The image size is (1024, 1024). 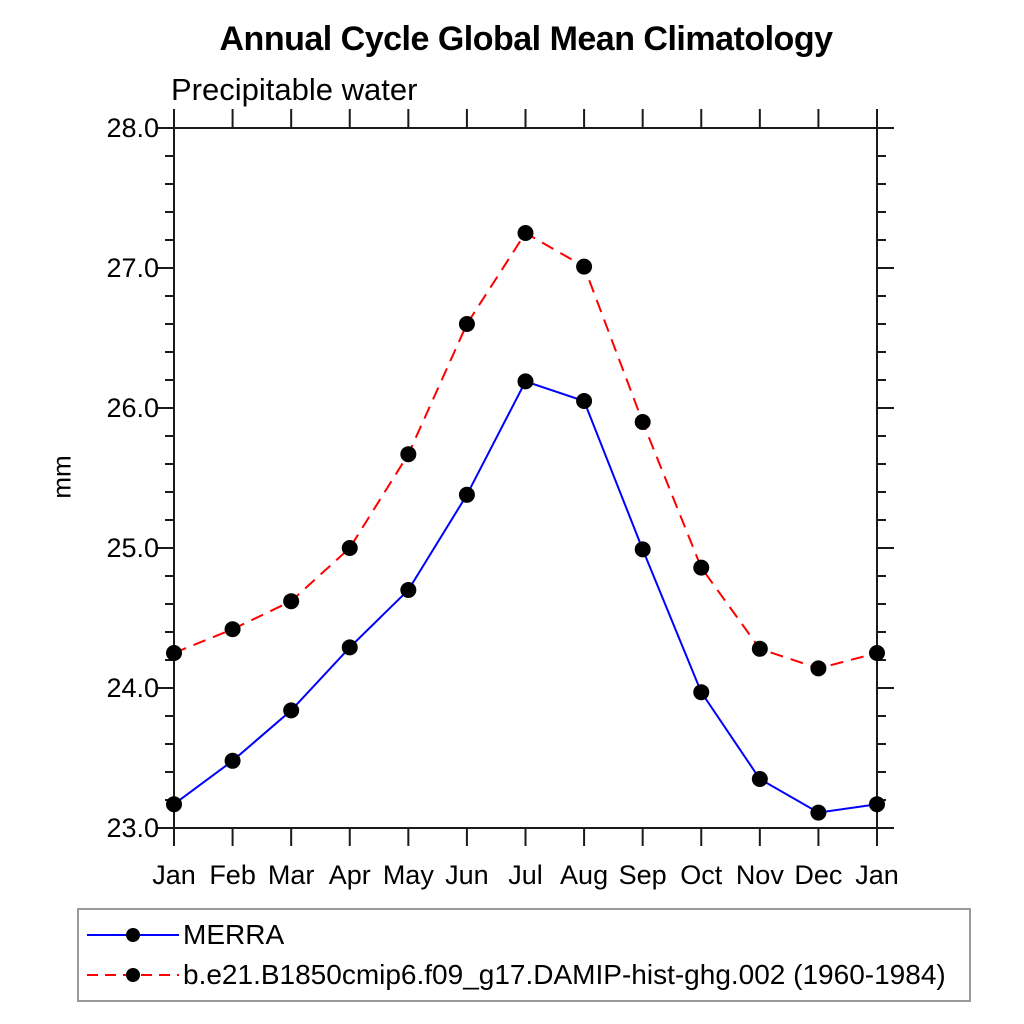 What do you see at coordinates (132, 828) in the screenshot?
I see `y-tick-label: 23.0` at bounding box center [132, 828].